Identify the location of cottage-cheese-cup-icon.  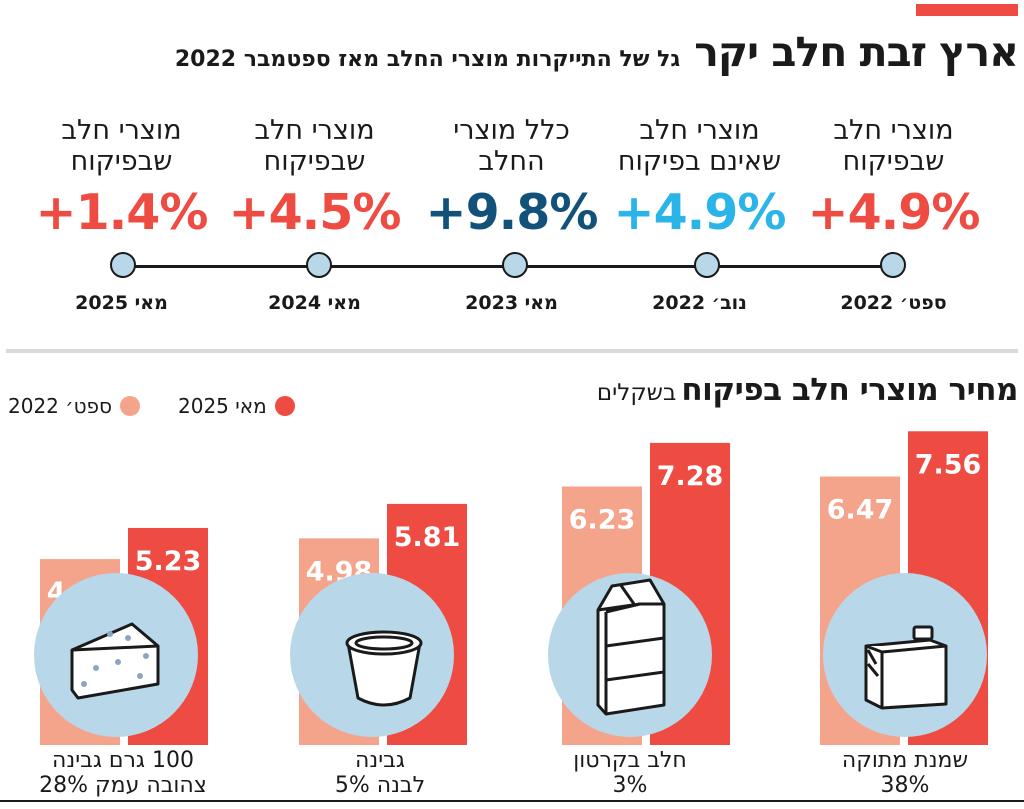
(384, 668).